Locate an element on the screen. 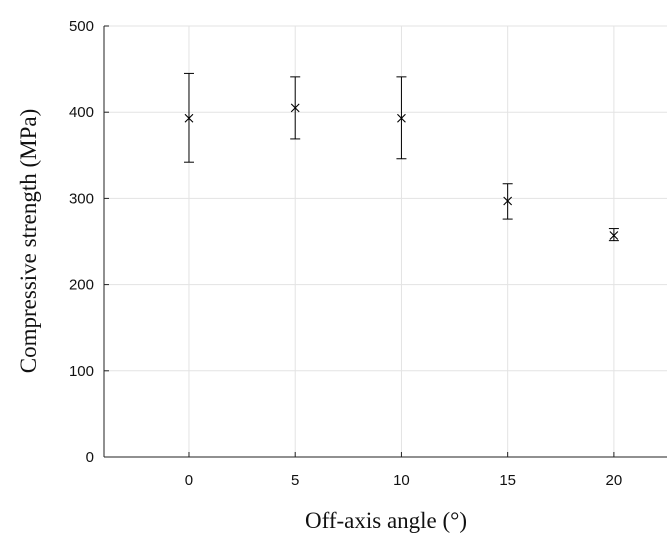 This screenshot has width=667, height=533. y-tick-label: 400 is located at coordinates (81, 112).